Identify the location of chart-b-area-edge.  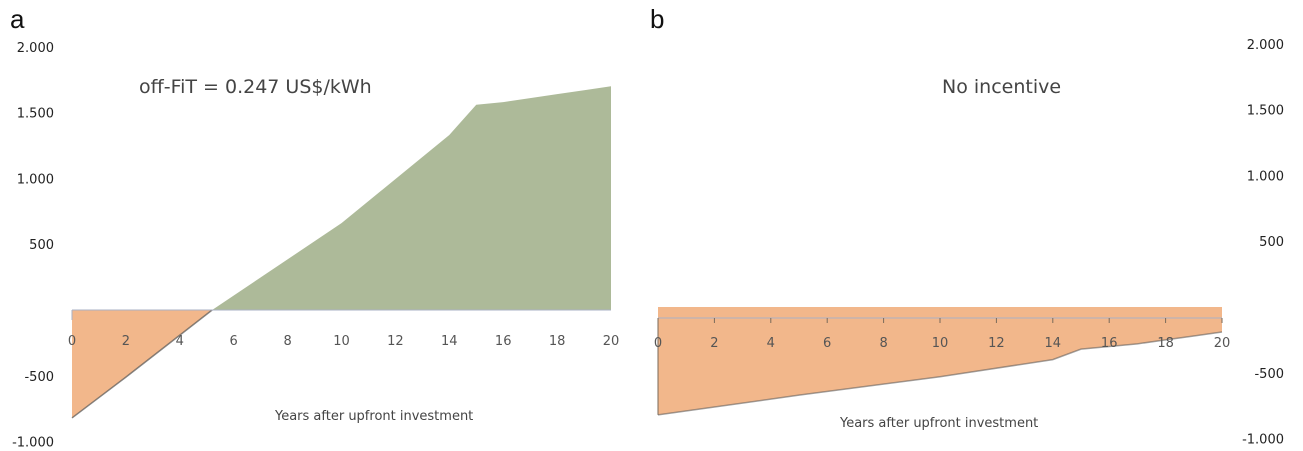
(940, 373).